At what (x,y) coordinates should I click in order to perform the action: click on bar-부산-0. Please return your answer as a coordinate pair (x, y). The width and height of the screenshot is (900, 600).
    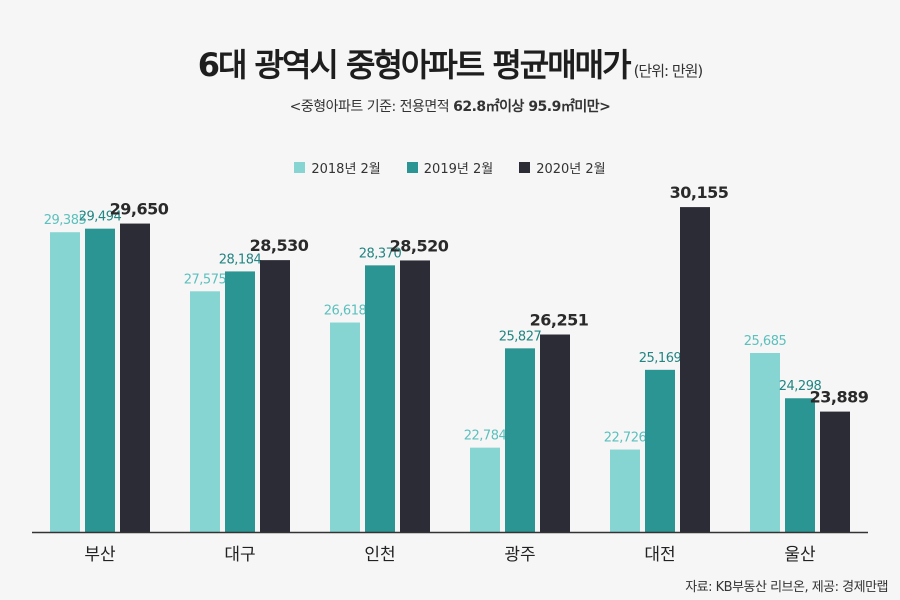
    Looking at the image, I should click on (65, 382).